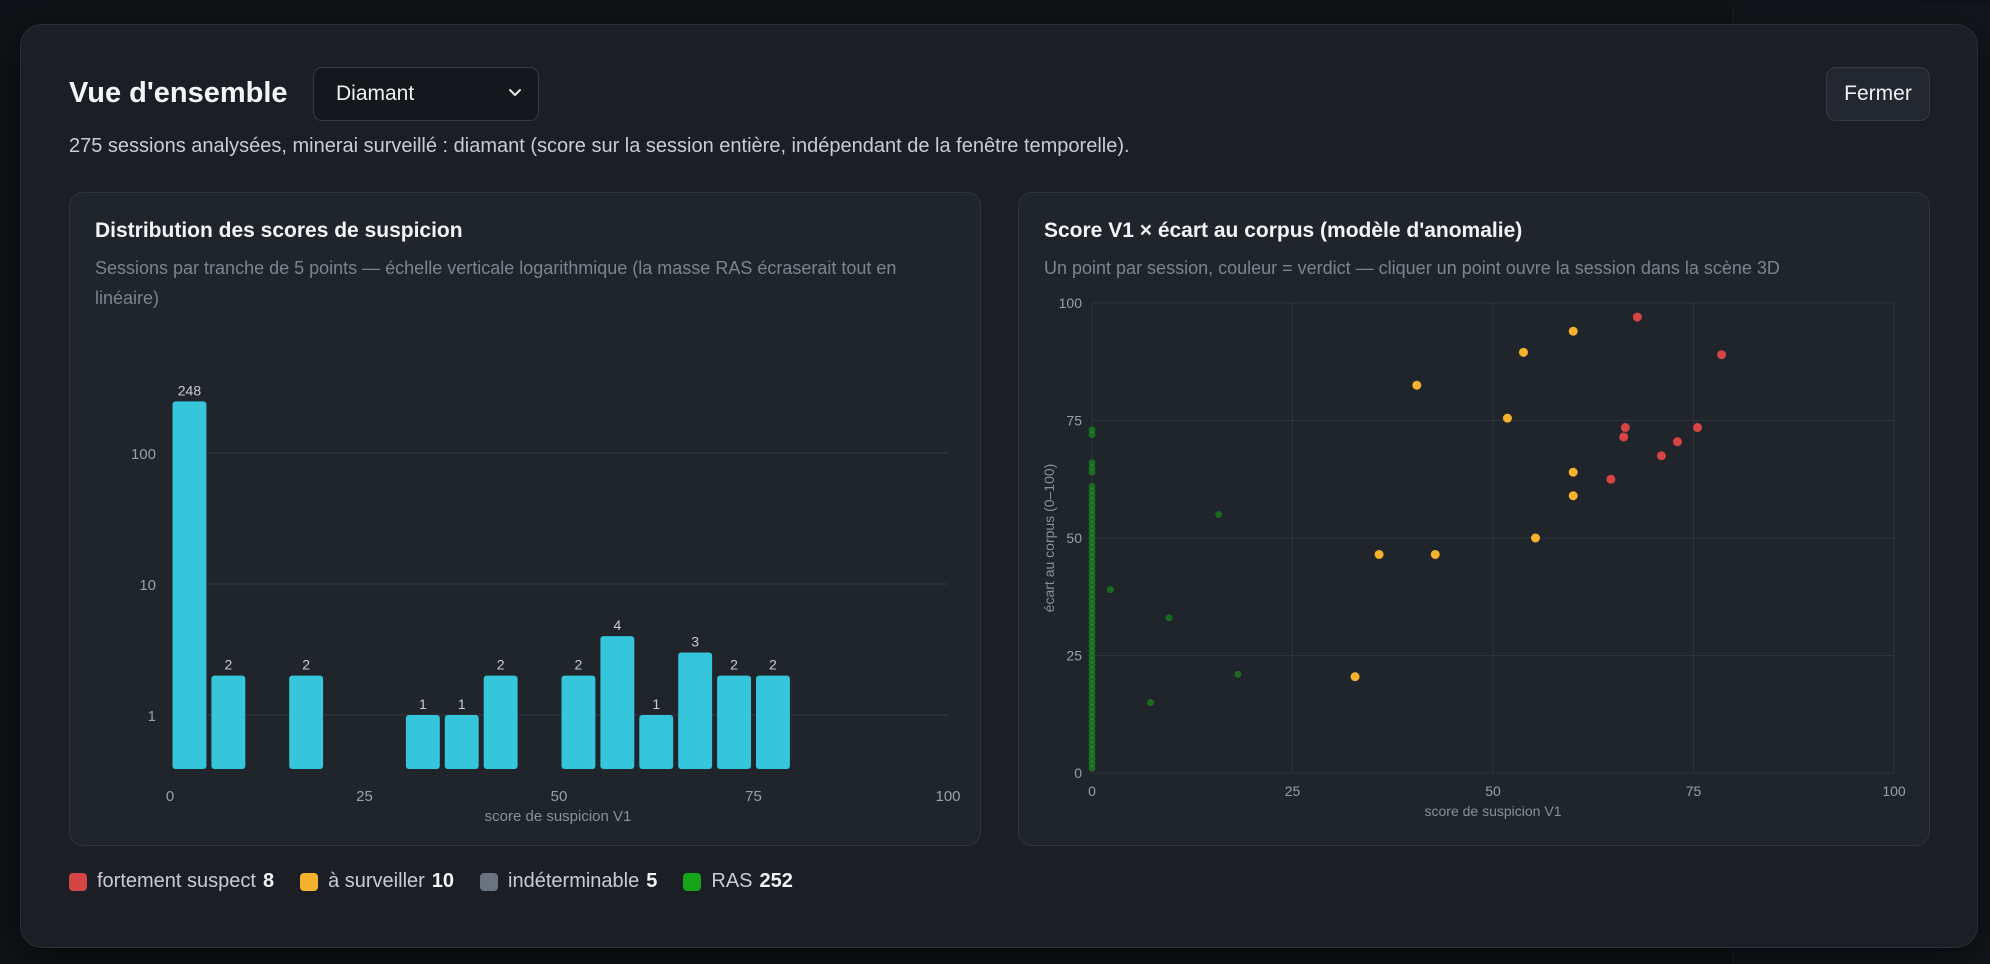 Image resolution: width=1990 pixels, height=964 pixels. Describe the element at coordinates (178, 93) in the screenshot. I see `modal-title: Vue d'ensemble` at that location.